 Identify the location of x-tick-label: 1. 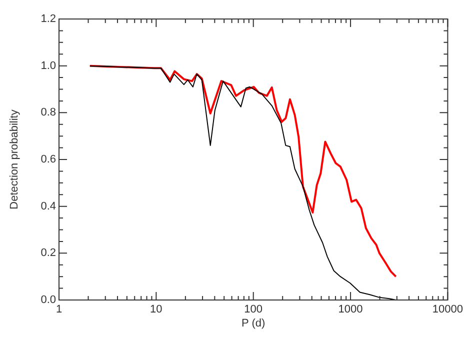
(59, 310).